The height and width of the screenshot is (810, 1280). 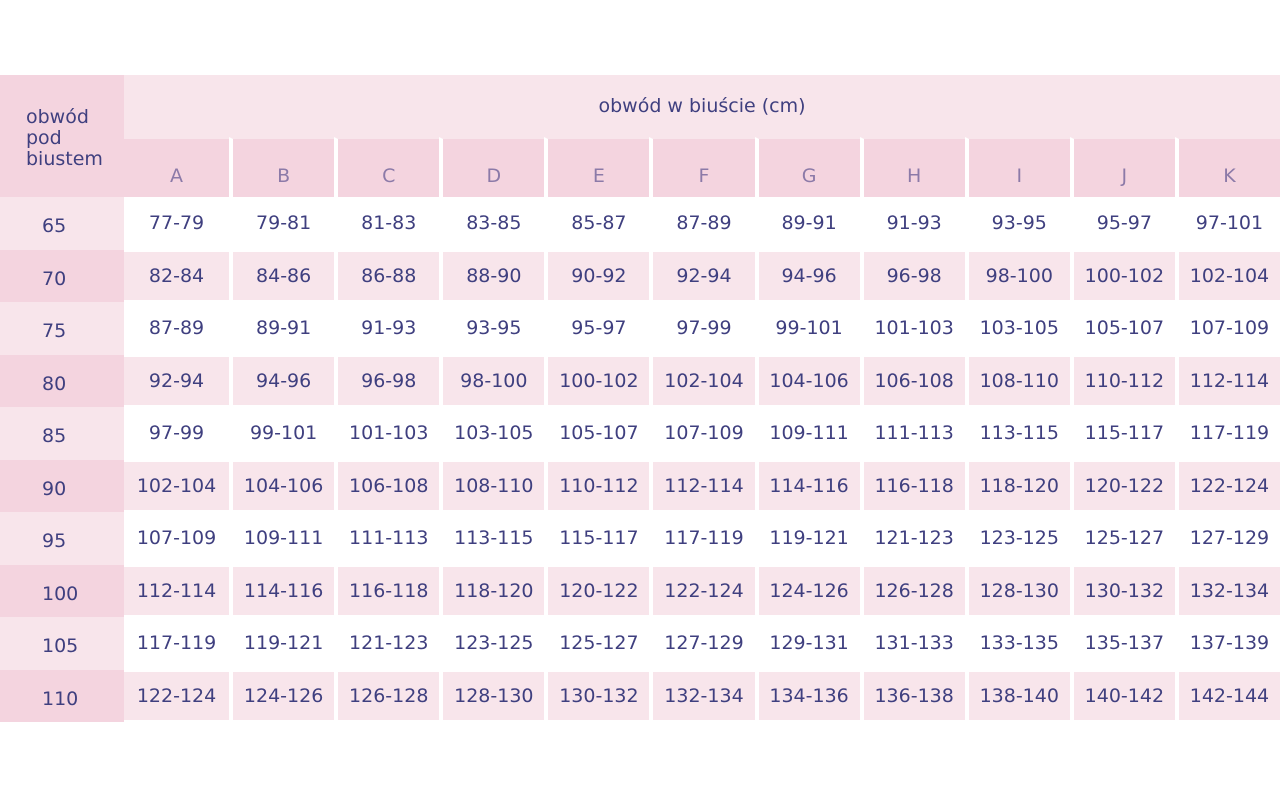 I want to click on size-cell: 136-138, so click(x=912, y=695).